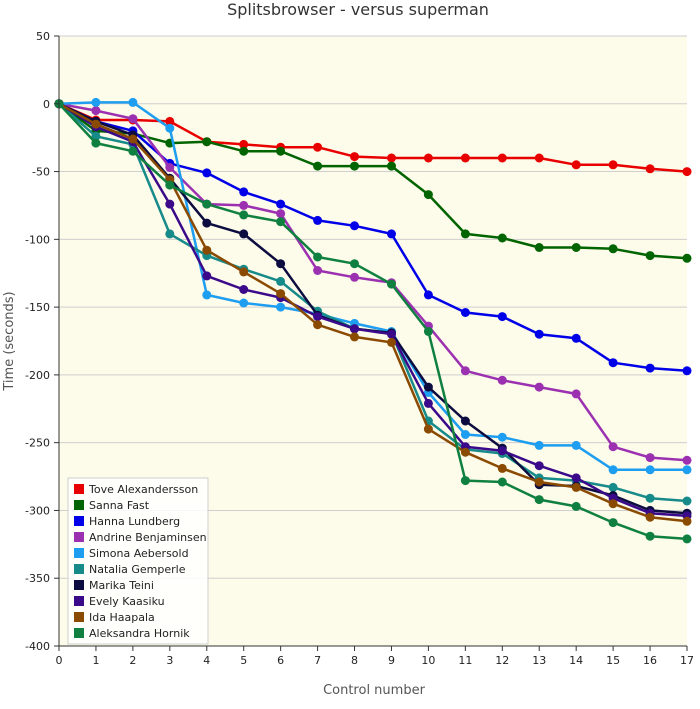 The width and height of the screenshot is (700, 709). I want to click on legend-label: Sanna Fast, so click(119, 505).